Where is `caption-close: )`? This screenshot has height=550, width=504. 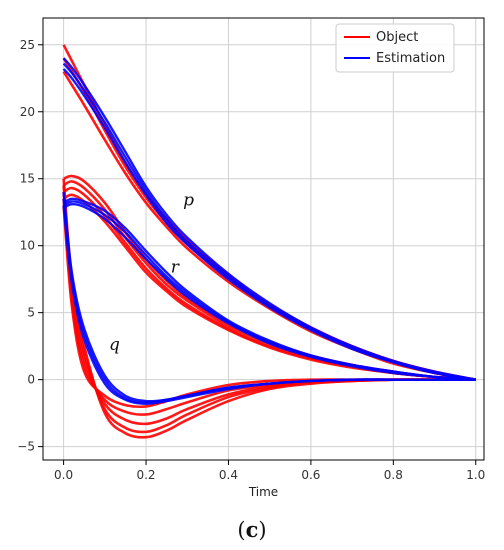
caption-close: ) is located at coordinates (262, 530).